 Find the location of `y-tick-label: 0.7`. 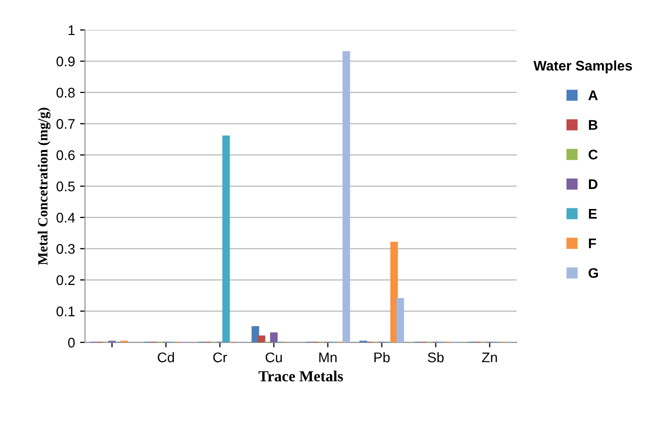

y-tick-label: 0.7 is located at coordinates (65, 124).